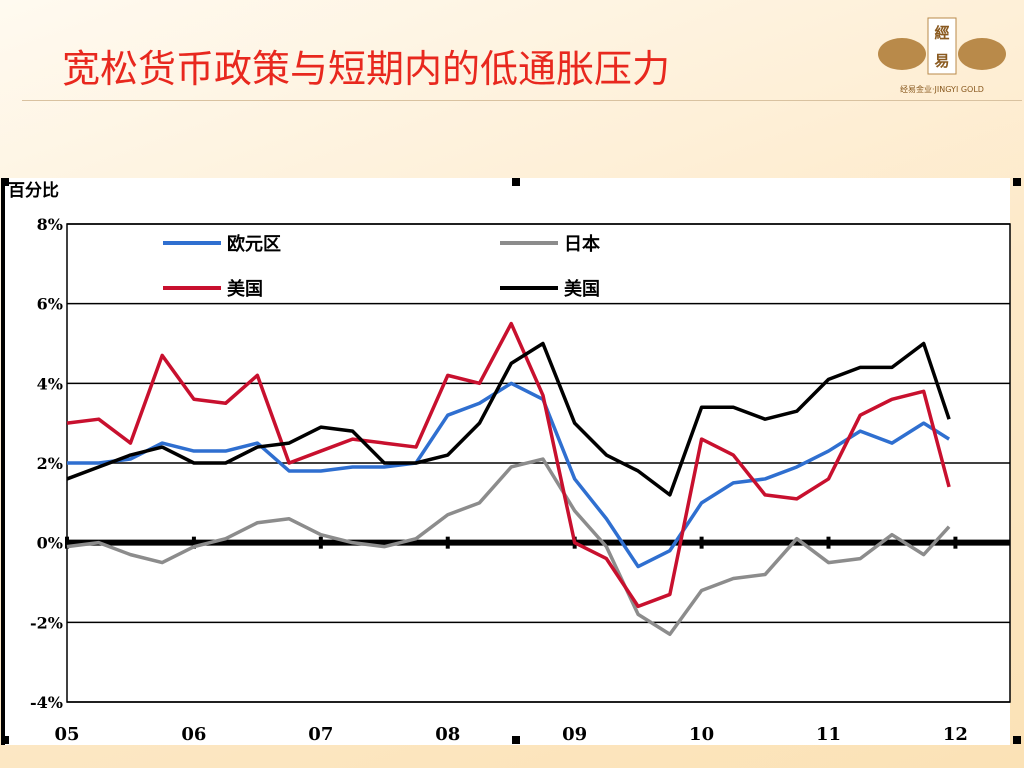 The width and height of the screenshot is (1024, 768). What do you see at coordinates (50, 543) in the screenshot?
I see `y-tick-label: 0%` at bounding box center [50, 543].